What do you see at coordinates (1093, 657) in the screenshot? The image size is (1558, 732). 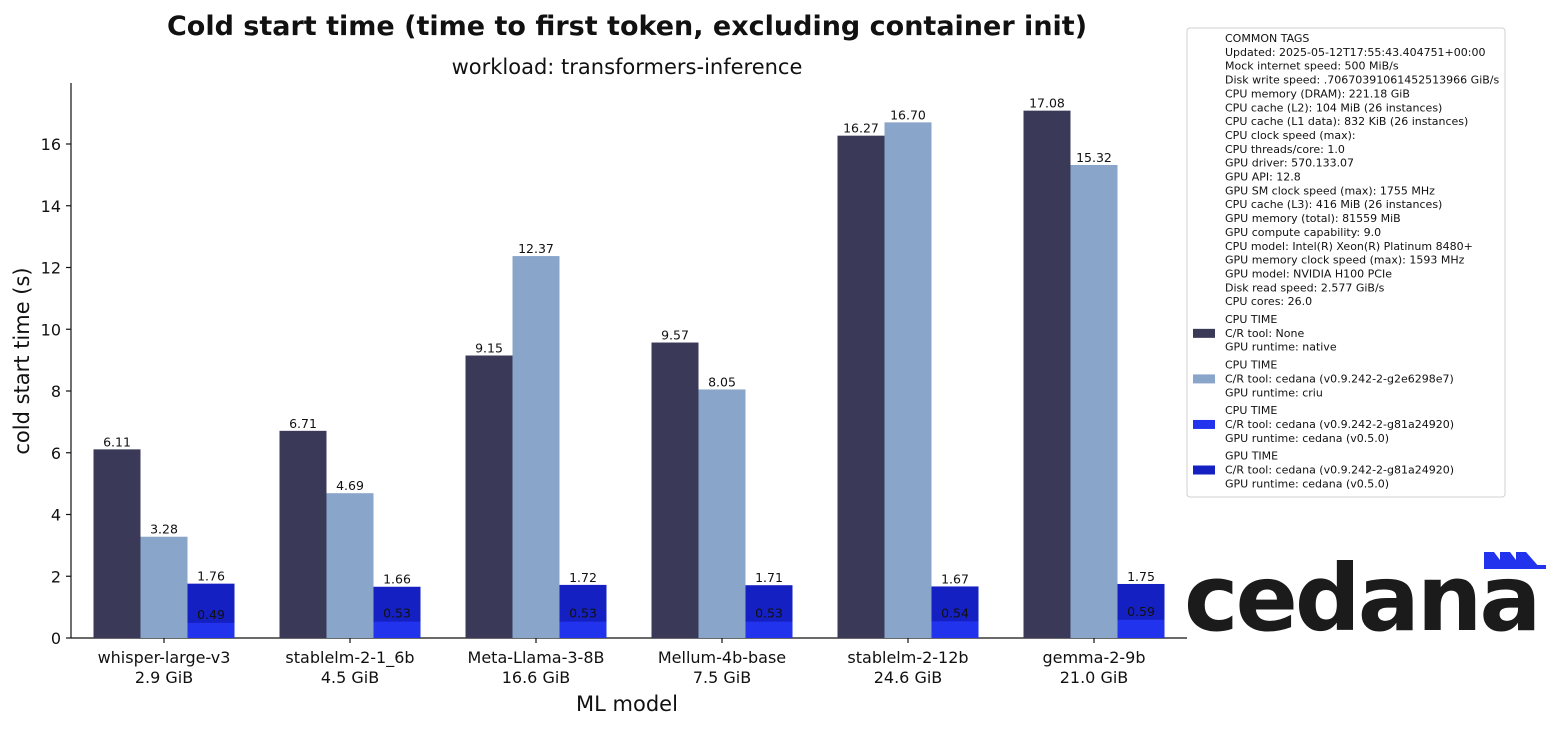 I see `x-tick-label: gemma-2-9b` at bounding box center [1093, 657].